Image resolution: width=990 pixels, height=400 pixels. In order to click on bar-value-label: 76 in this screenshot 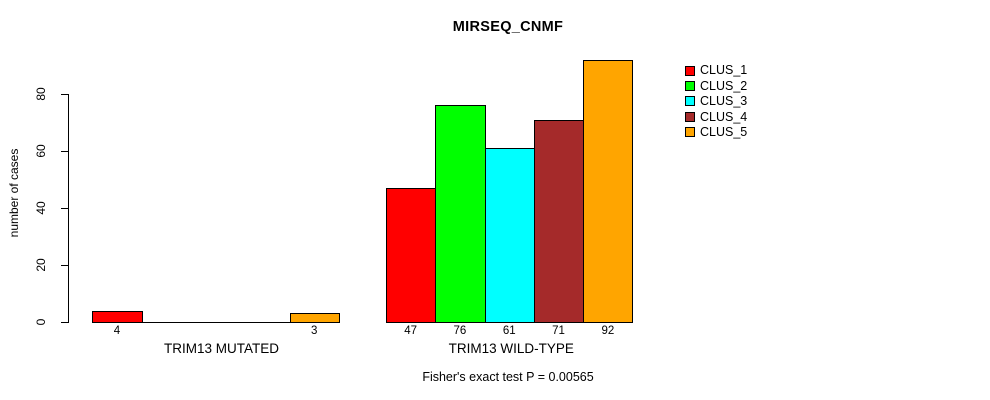, I will do `click(460, 331)`.